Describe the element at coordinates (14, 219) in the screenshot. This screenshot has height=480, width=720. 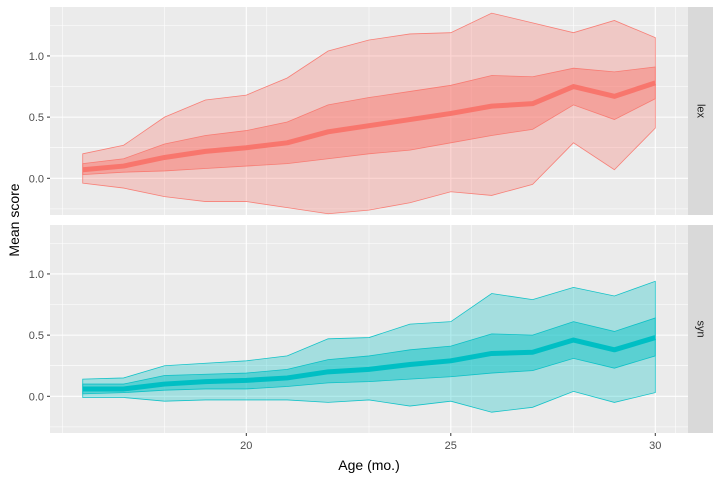
I see `y-axis-title: Mean score` at that location.